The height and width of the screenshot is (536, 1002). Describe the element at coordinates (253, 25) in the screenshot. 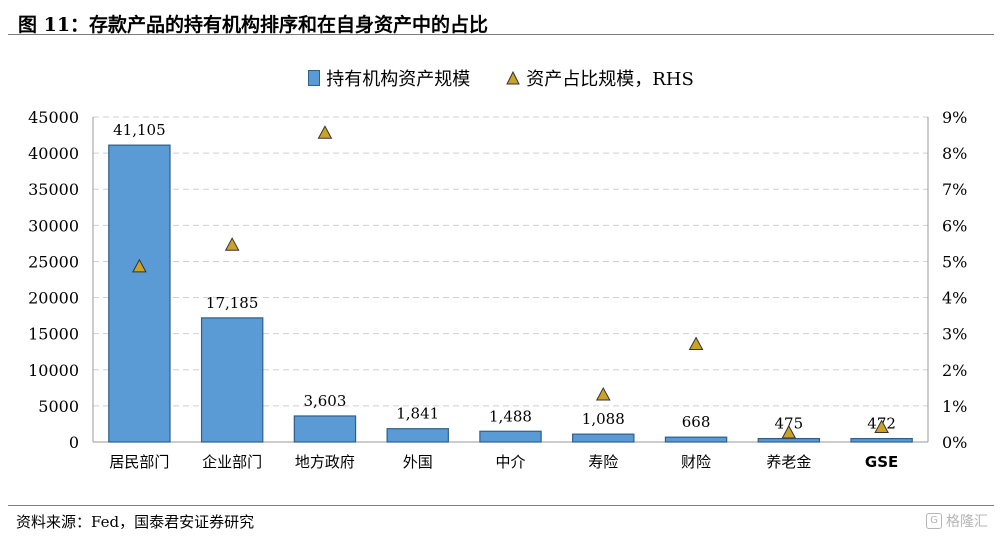

I see `chart-title: 图 11：存款产品的持有机构排序和在自身资产中的占比` at that location.